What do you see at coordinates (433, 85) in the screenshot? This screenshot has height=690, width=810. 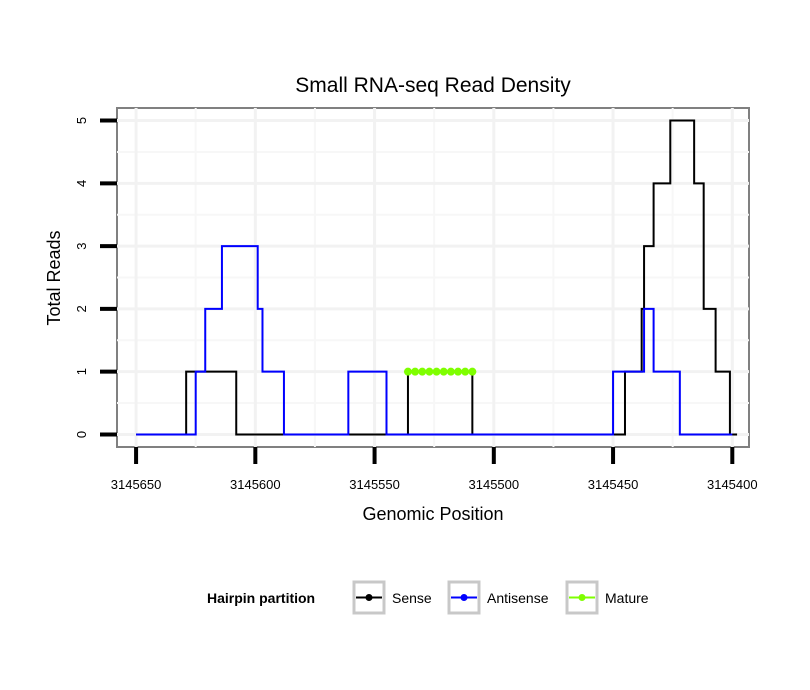 I see `chart-title: Small RNA-seq Read Density` at bounding box center [433, 85].